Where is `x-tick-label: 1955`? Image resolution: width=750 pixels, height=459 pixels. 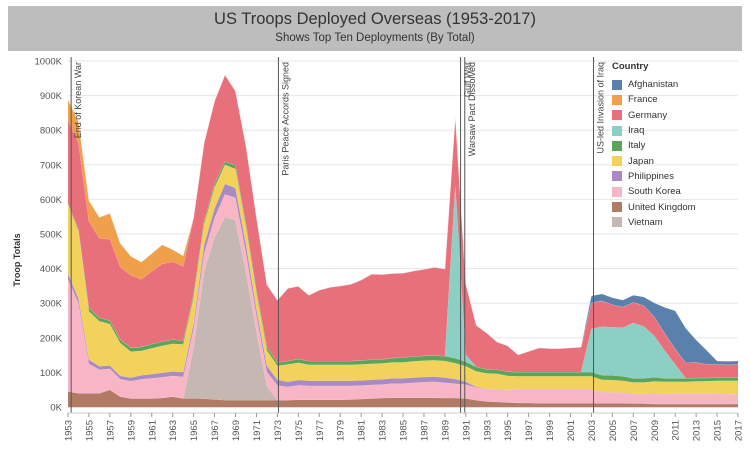
x-tick-label: 1955 is located at coordinates (89, 430).